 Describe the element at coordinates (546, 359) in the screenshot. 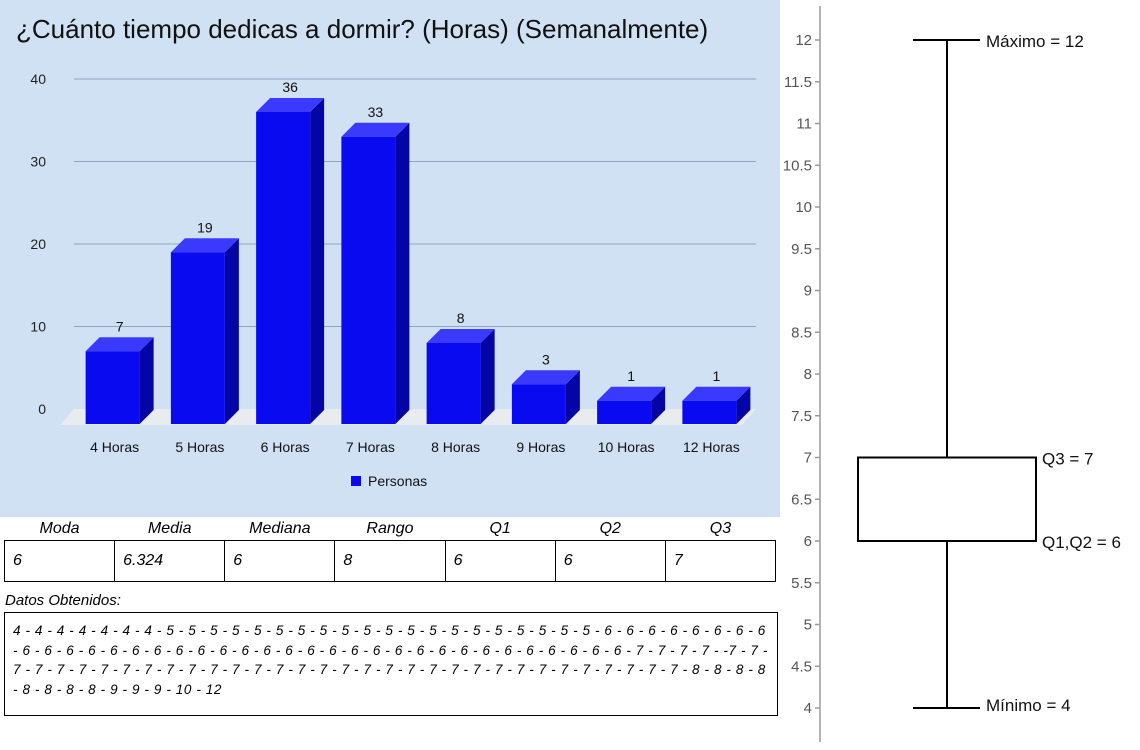

I see `data-label: 3` at that location.